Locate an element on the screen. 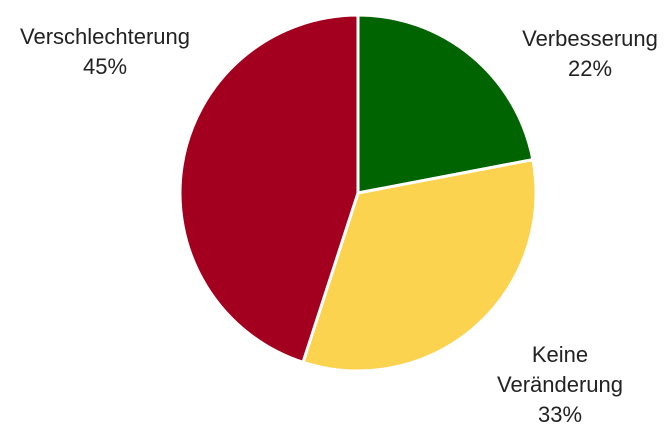 The width and height of the screenshot is (670, 430). value-label: 45% is located at coordinates (105, 66).